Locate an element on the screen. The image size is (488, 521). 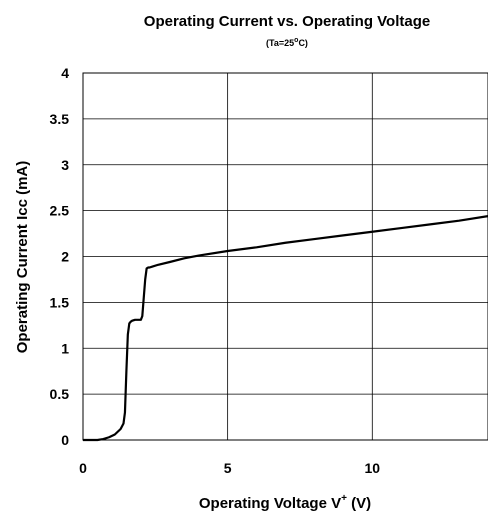
x-tick-labels: 0 5 10 is located at coordinates (229, 468).